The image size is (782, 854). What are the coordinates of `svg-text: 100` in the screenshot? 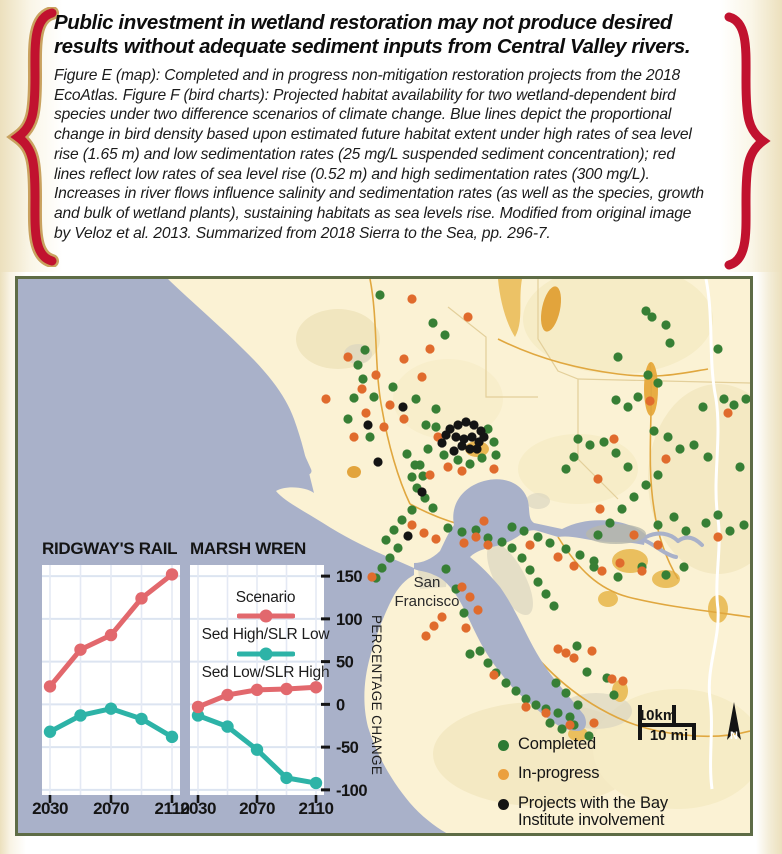 It's located at (349, 620).